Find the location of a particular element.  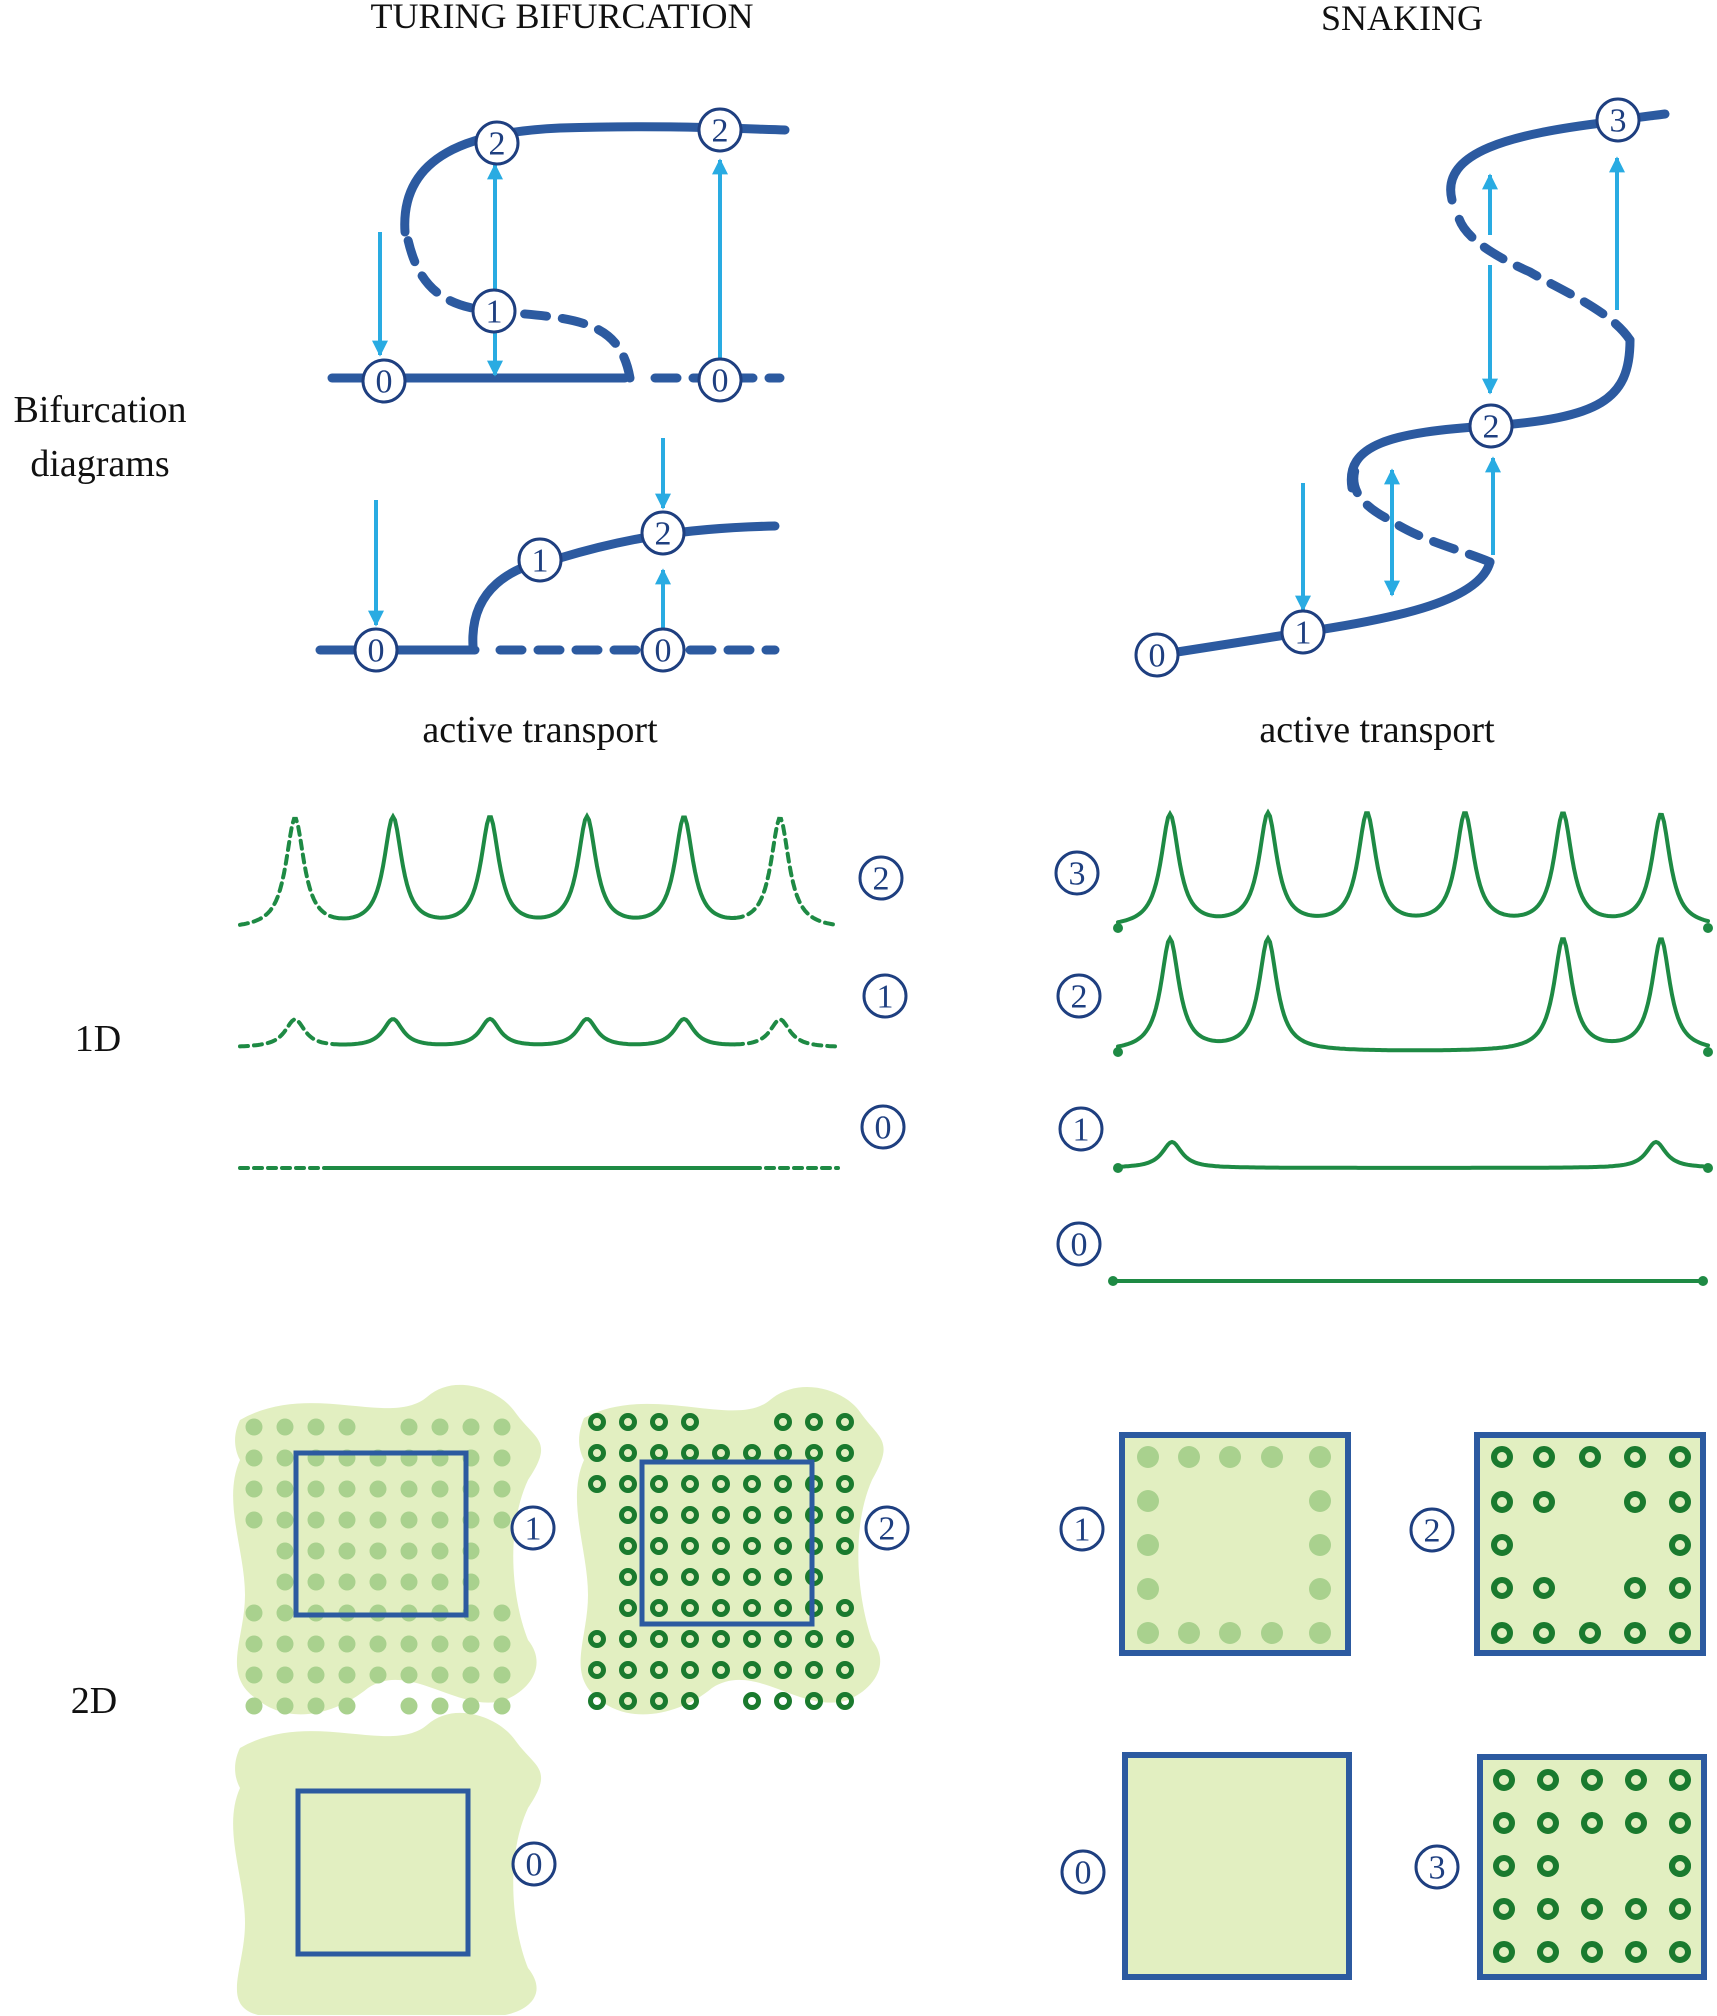

header-snaking: SNAKING is located at coordinates (1402, 19).